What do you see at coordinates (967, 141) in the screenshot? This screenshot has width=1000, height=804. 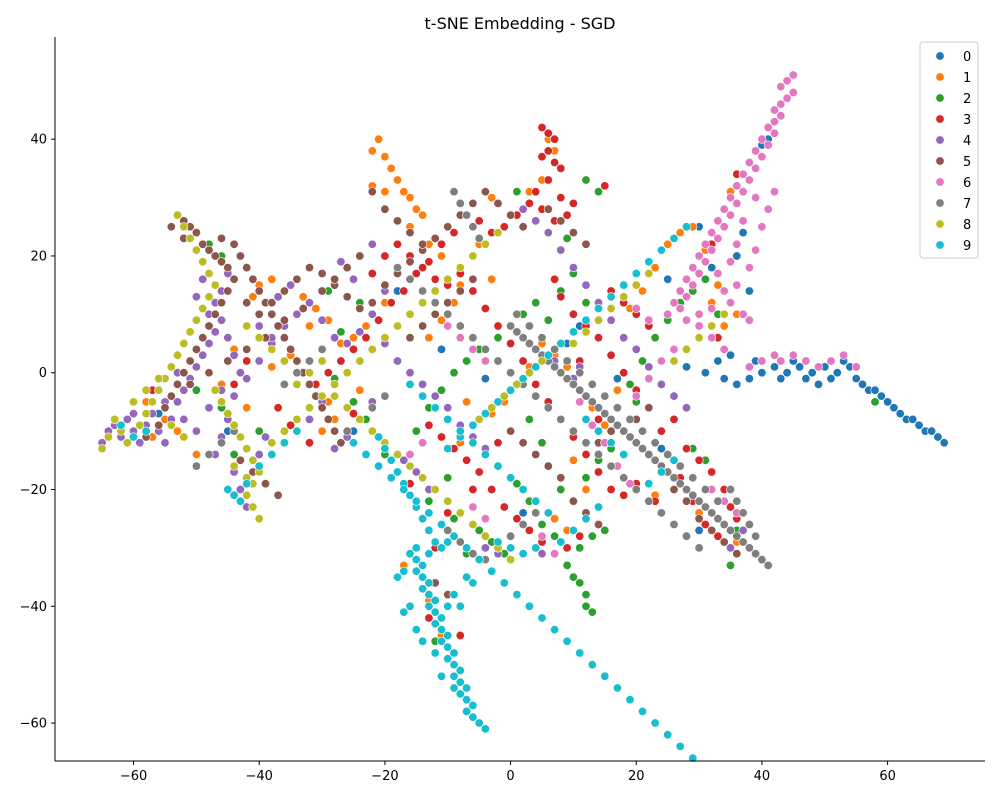 I see `legend-label: 4` at bounding box center [967, 141].